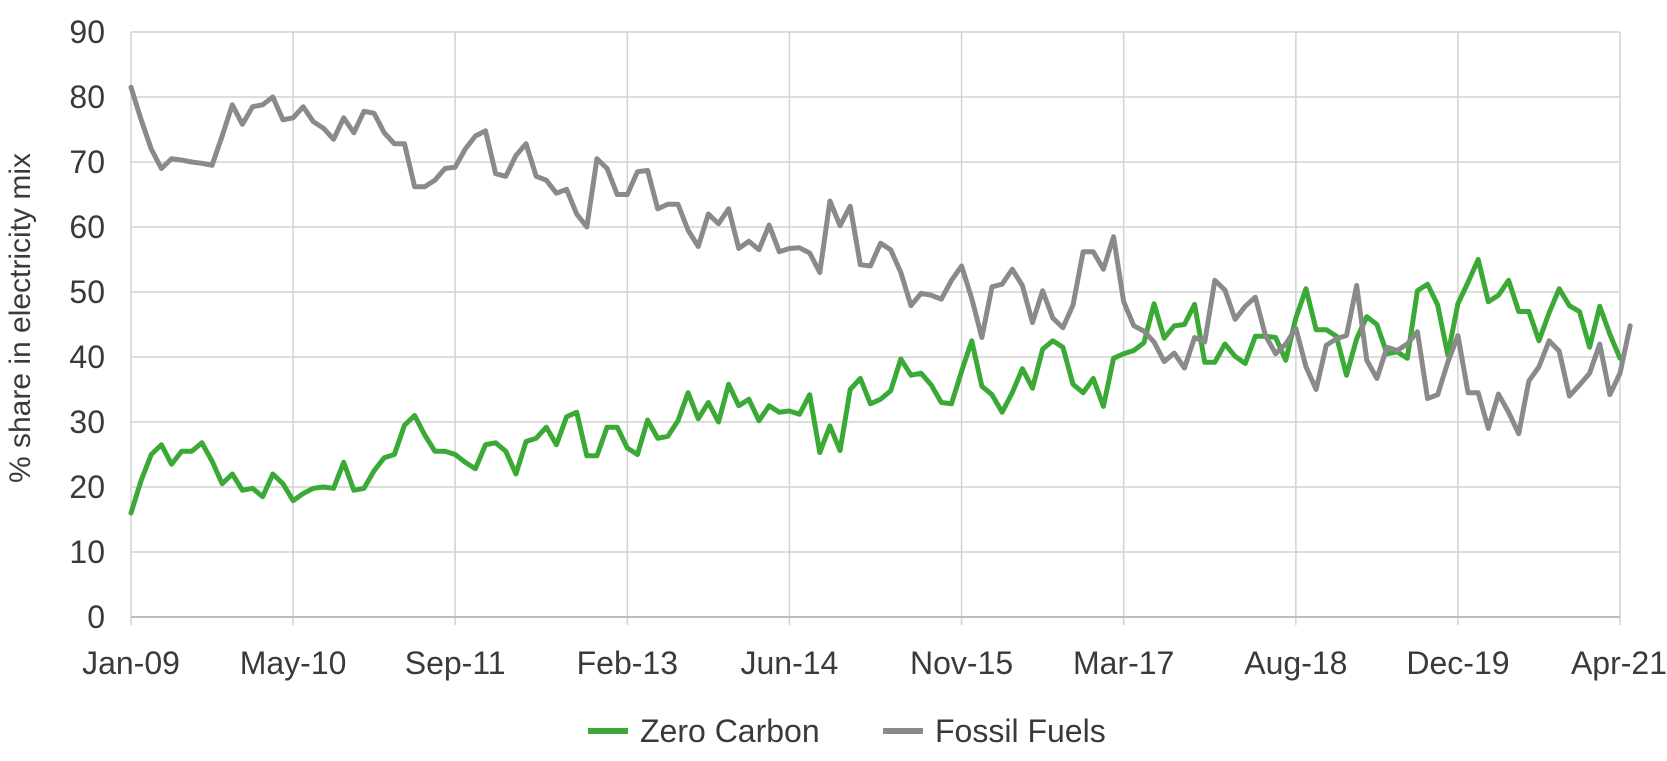  Describe the element at coordinates (789, 663) in the screenshot. I see `x-tick-label: Jun-14` at that location.